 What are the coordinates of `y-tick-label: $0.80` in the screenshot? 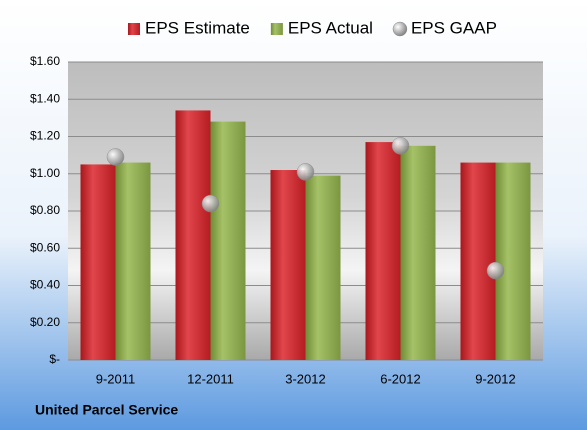 It's located at (45, 210).